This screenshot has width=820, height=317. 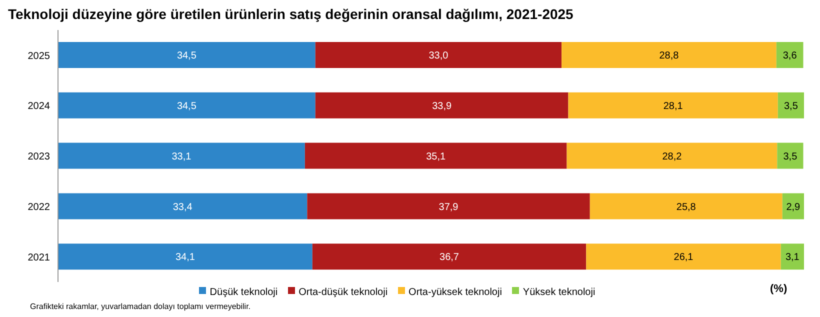 I want to click on y-tick-label: 2024, so click(x=39, y=106).